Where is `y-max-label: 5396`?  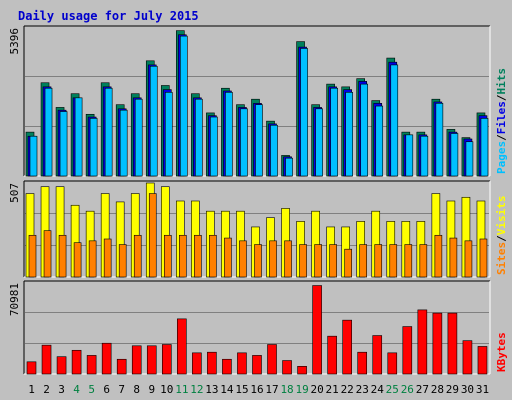
y-max-label: 5396 is located at coordinates (14, 41).